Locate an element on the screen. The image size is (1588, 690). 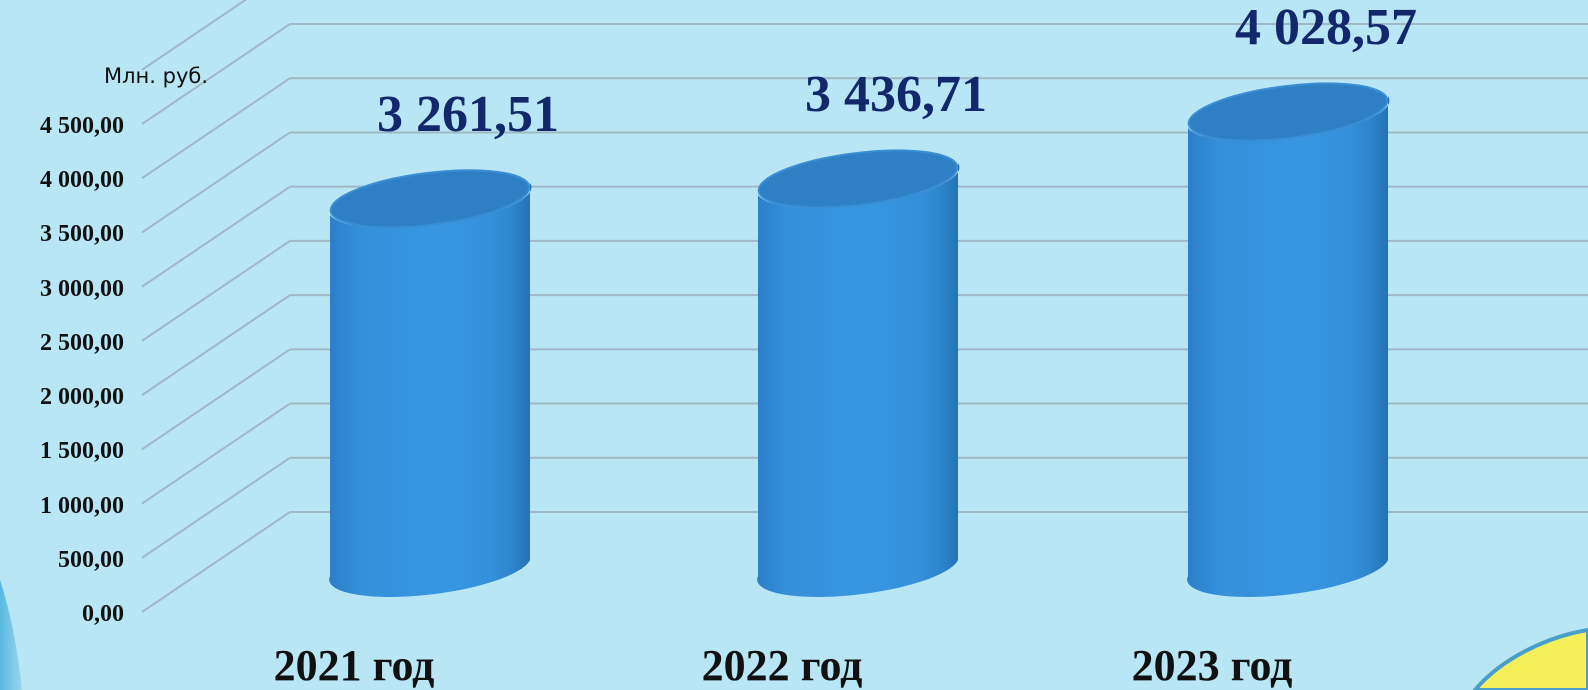
data-label: 4 028,57 is located at coordinates (1326, 28).